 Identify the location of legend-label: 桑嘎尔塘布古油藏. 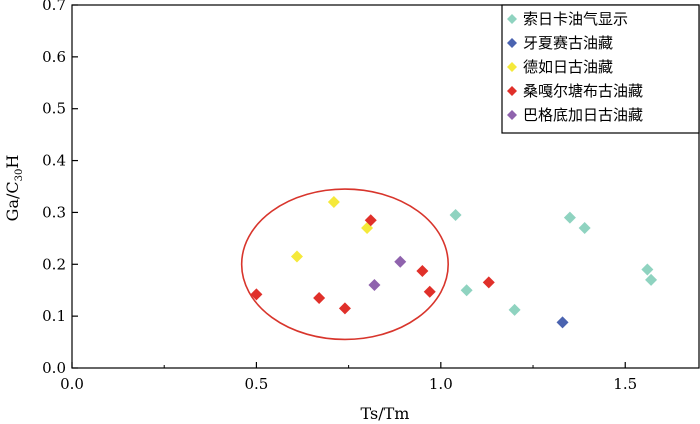
(583, 91).